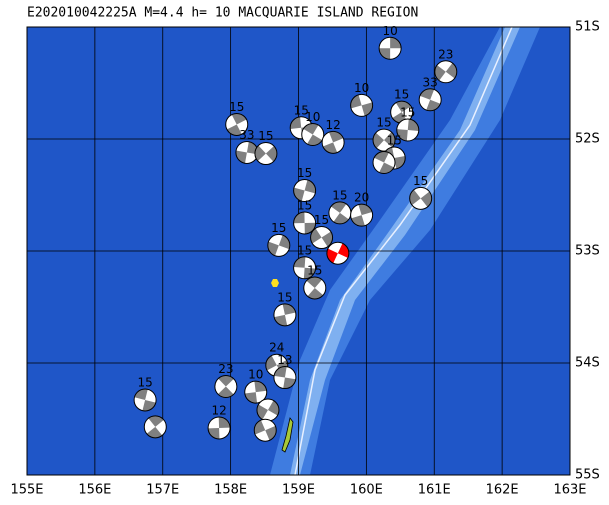 This screenshot has height=505, width=609. I want to click on x-tick-label: 156E, so click(94, 490).